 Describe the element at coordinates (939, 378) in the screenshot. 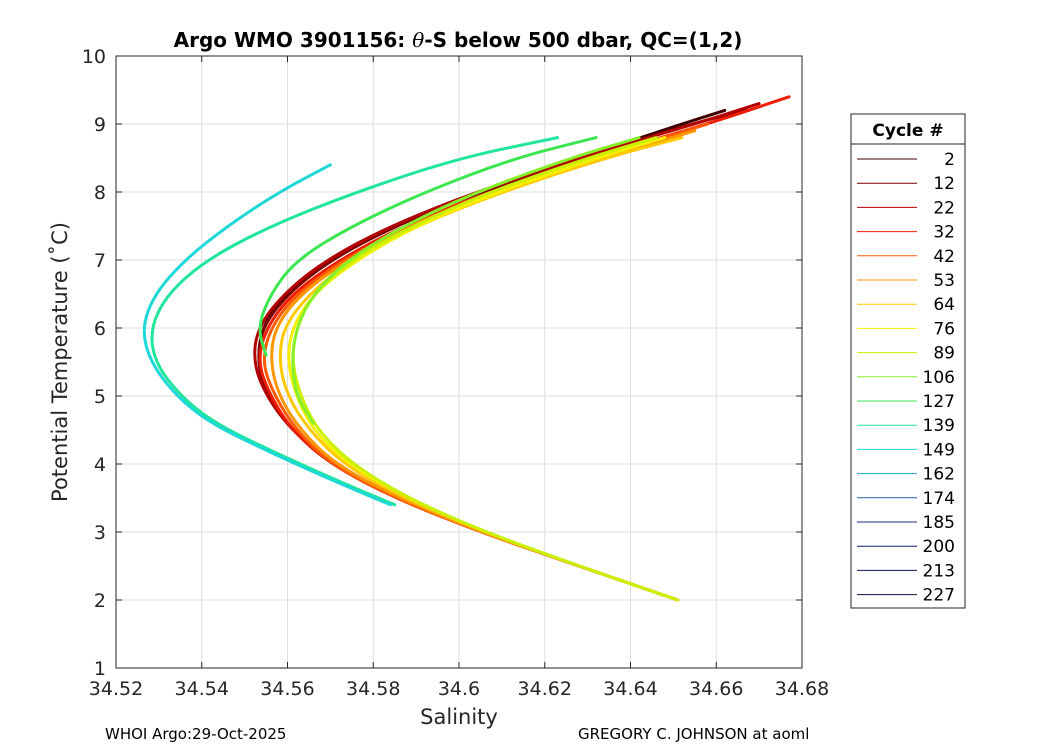

I see `legend-label-106: 106` at that location.